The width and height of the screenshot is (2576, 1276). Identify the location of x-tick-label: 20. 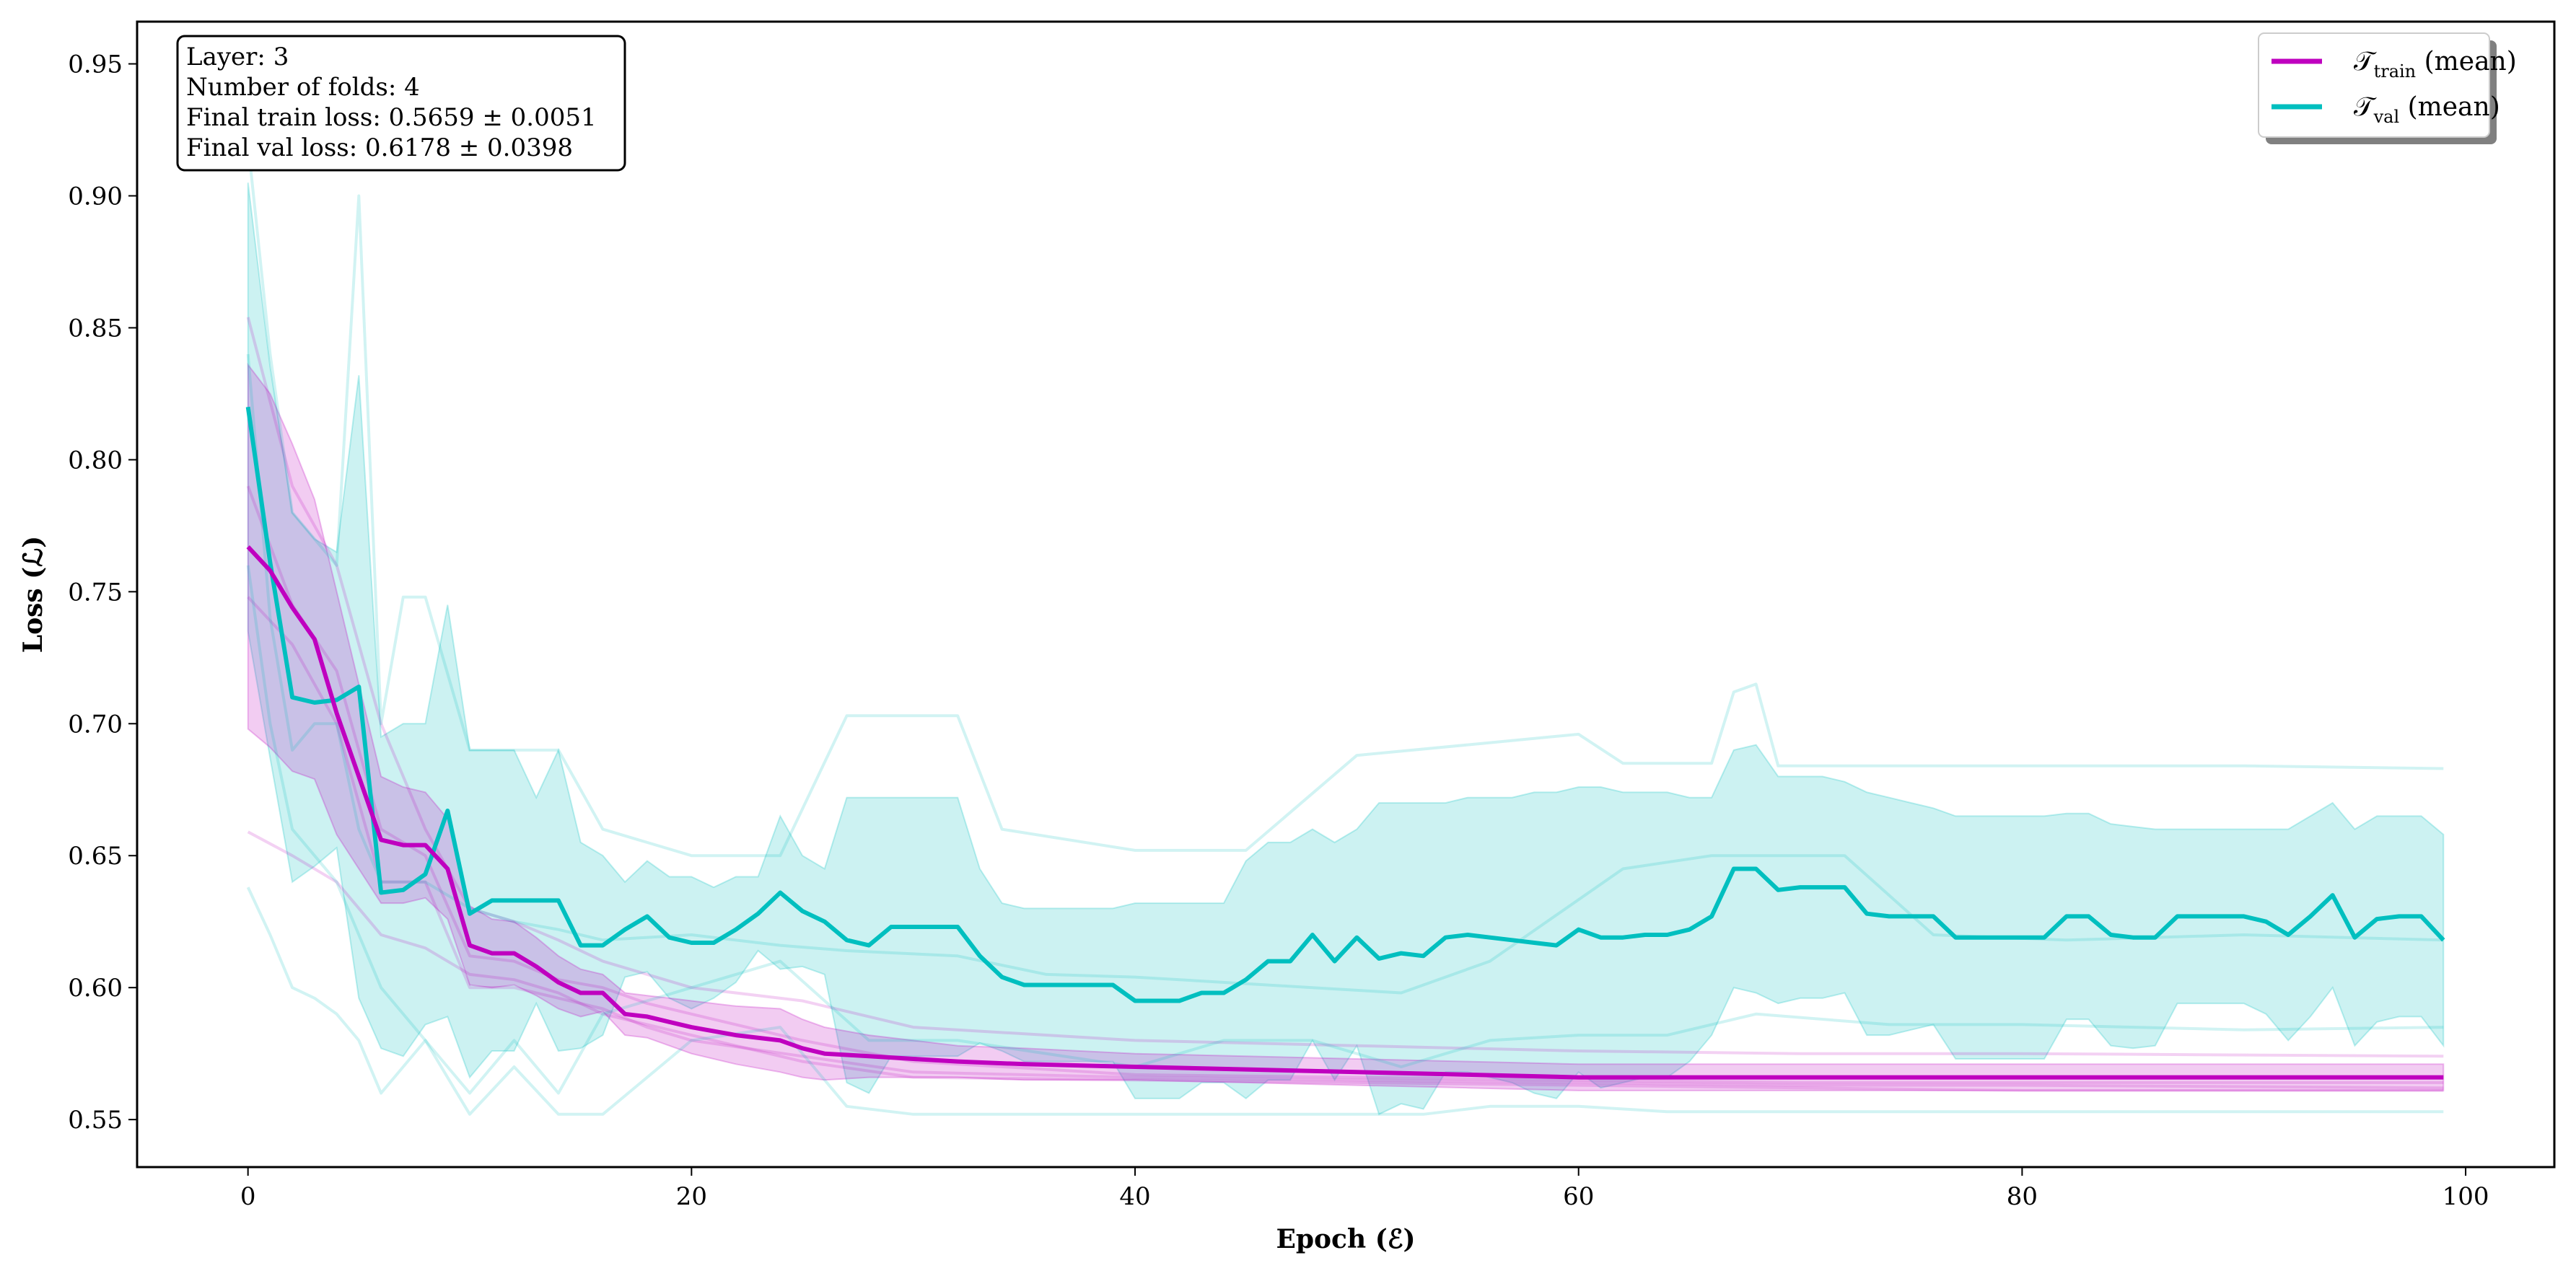
(691, 1196).